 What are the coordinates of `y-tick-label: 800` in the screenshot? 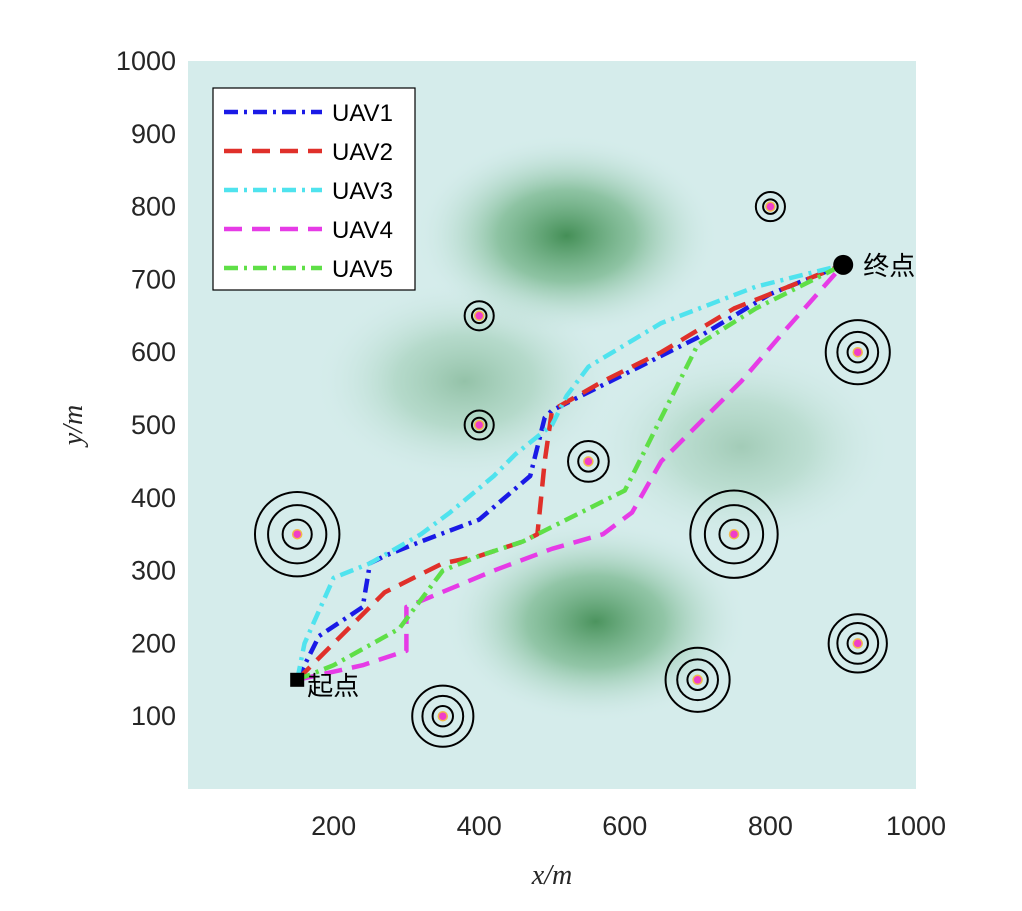 It's located at (153, 207).